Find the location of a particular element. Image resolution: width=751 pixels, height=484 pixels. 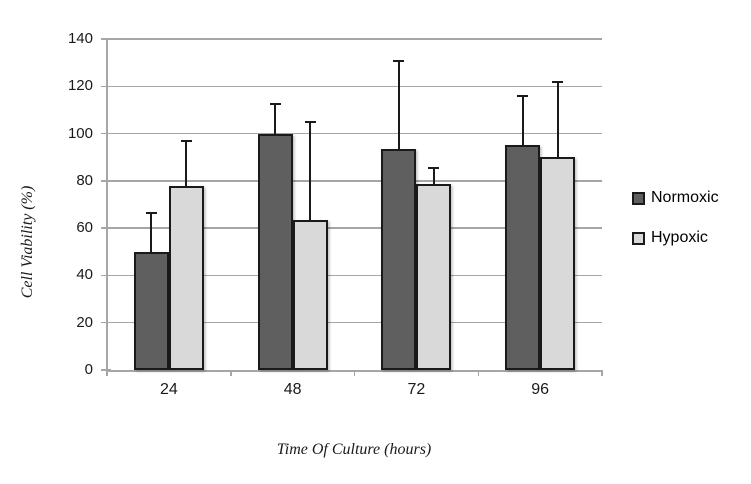

x-category-label-72: 72 is located at coordinates (416, 389).